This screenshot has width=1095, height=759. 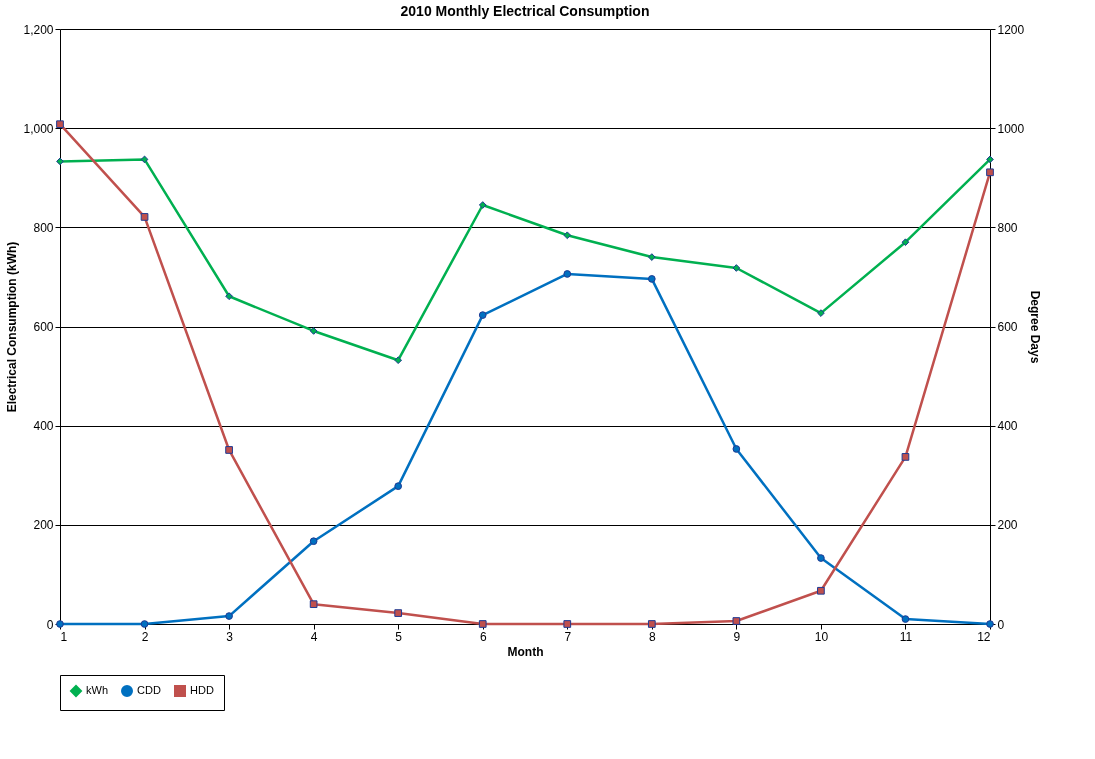 I want to click on y2-tick-label: 1000, so click(x=1011, y=128).